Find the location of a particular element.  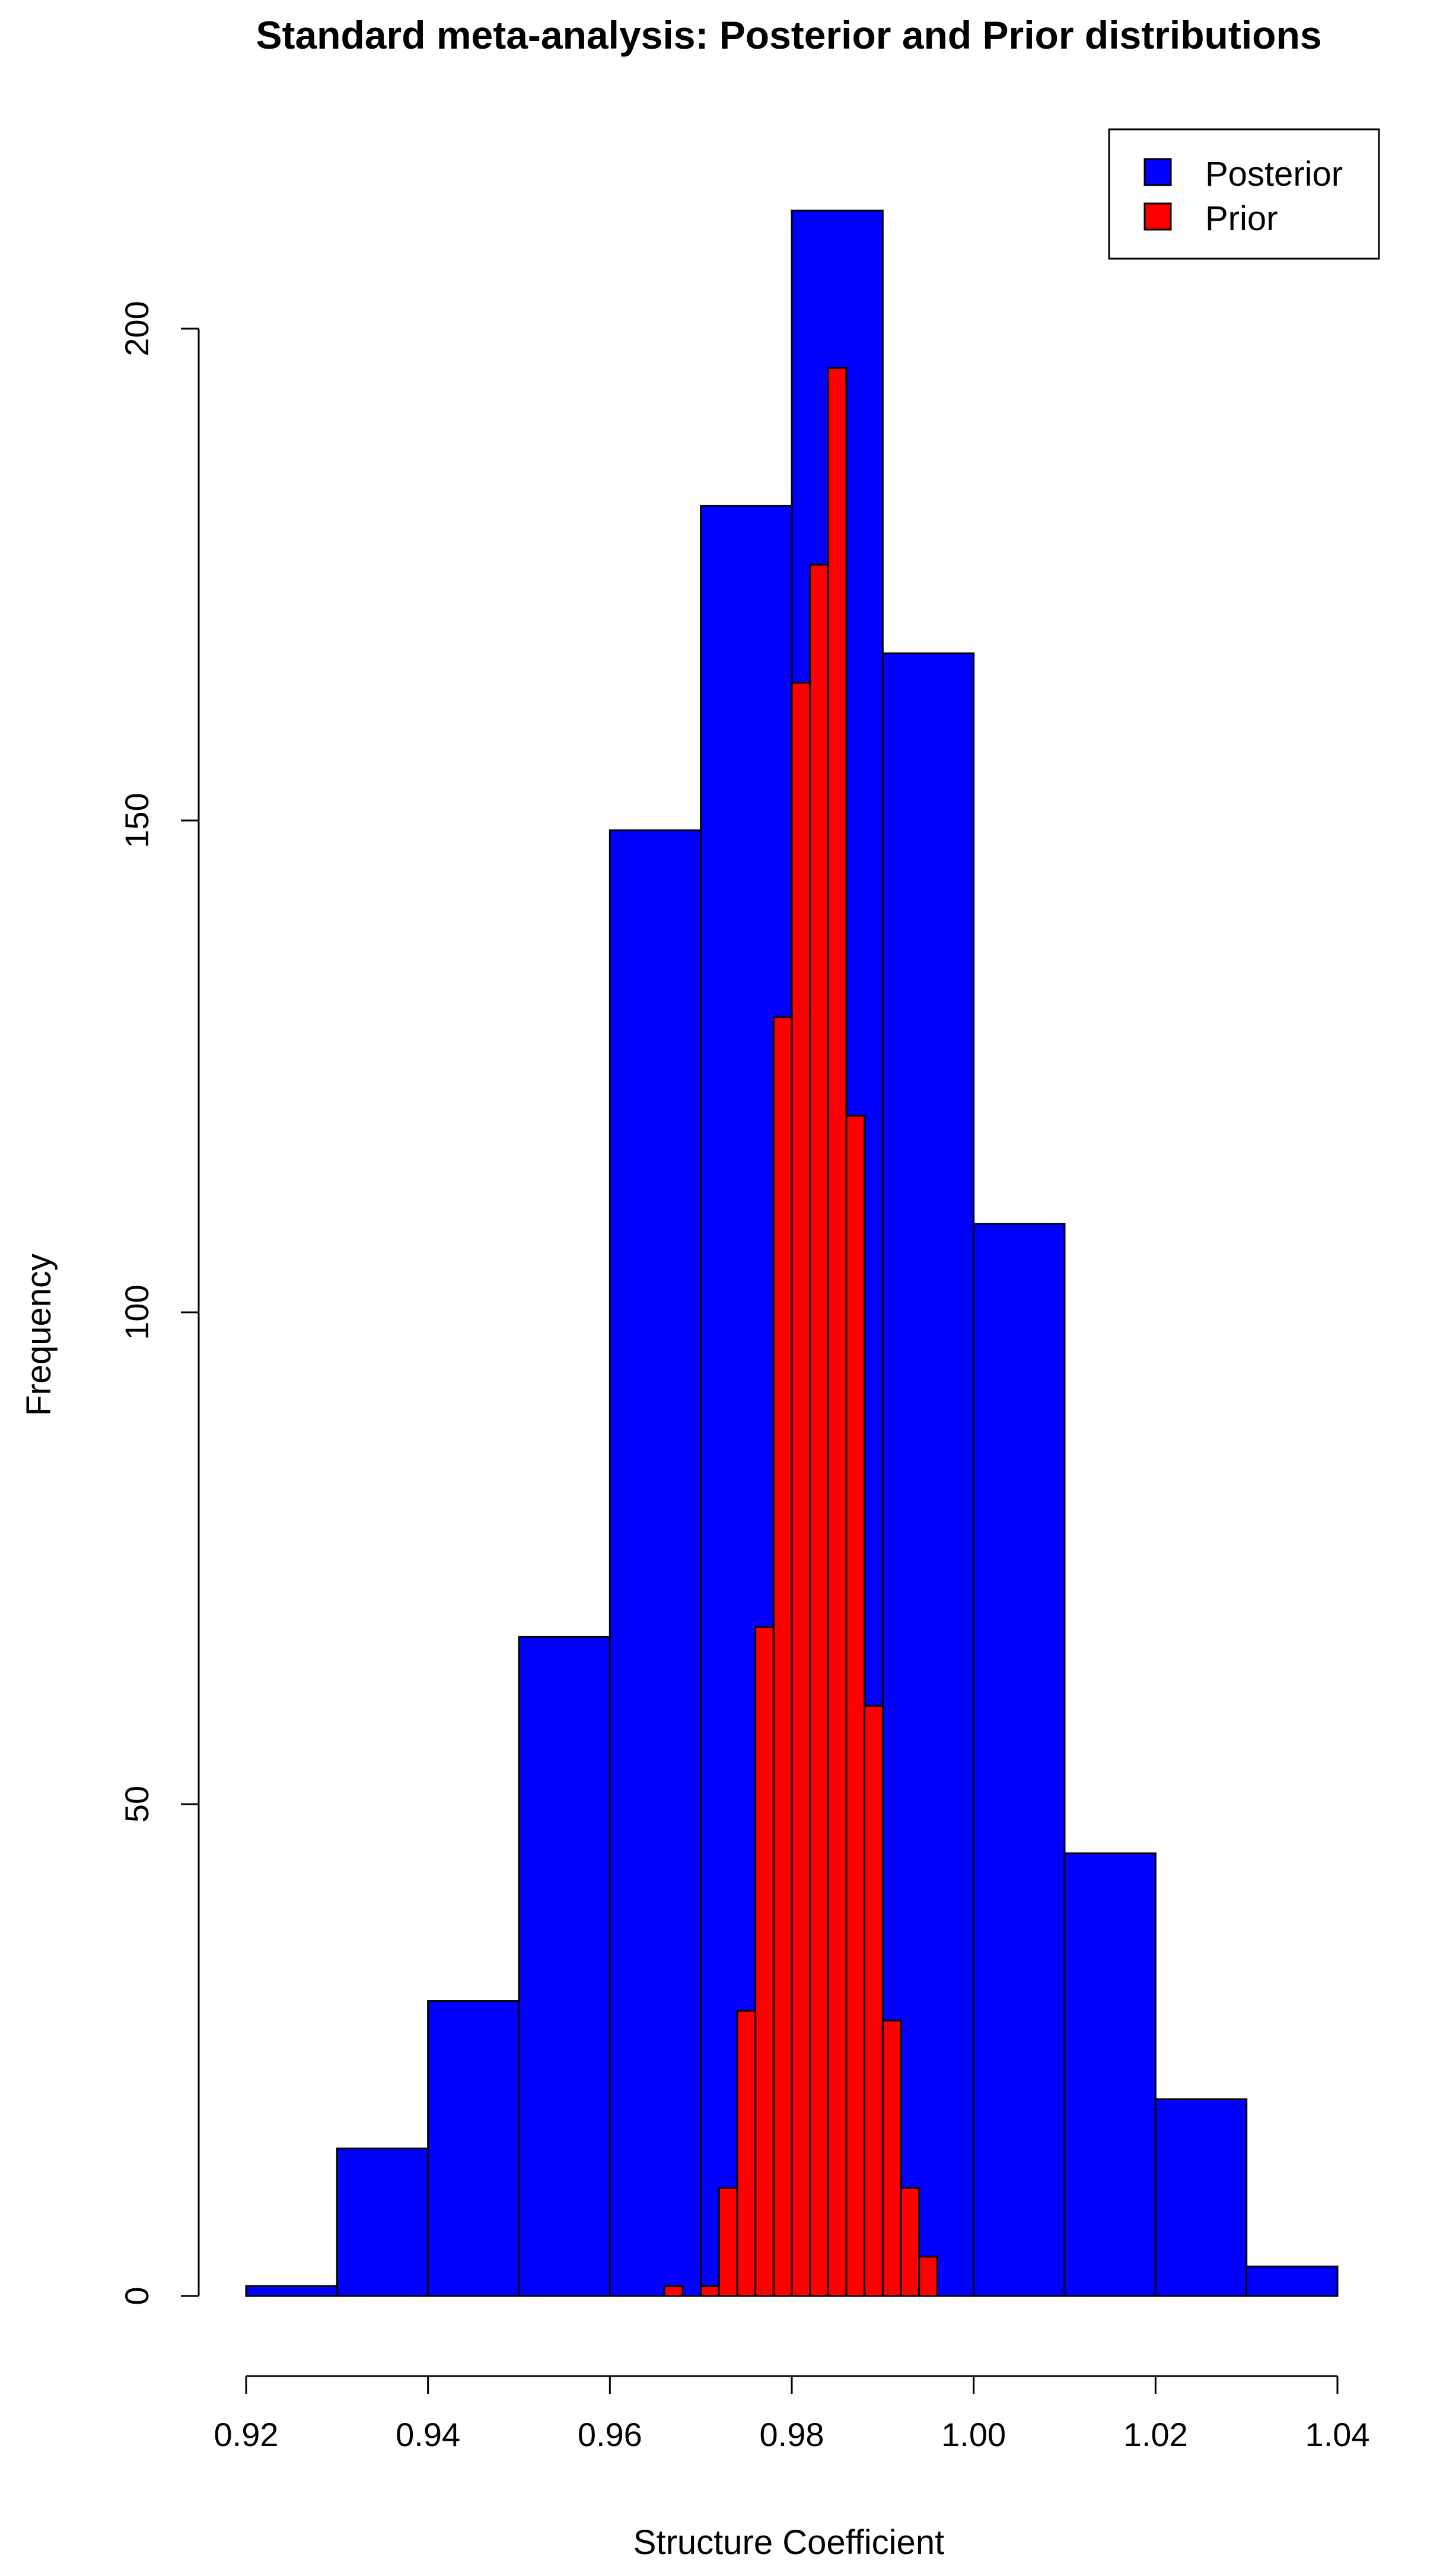

x-tick-label: 0.94 is located at coordinates (428, 2434).